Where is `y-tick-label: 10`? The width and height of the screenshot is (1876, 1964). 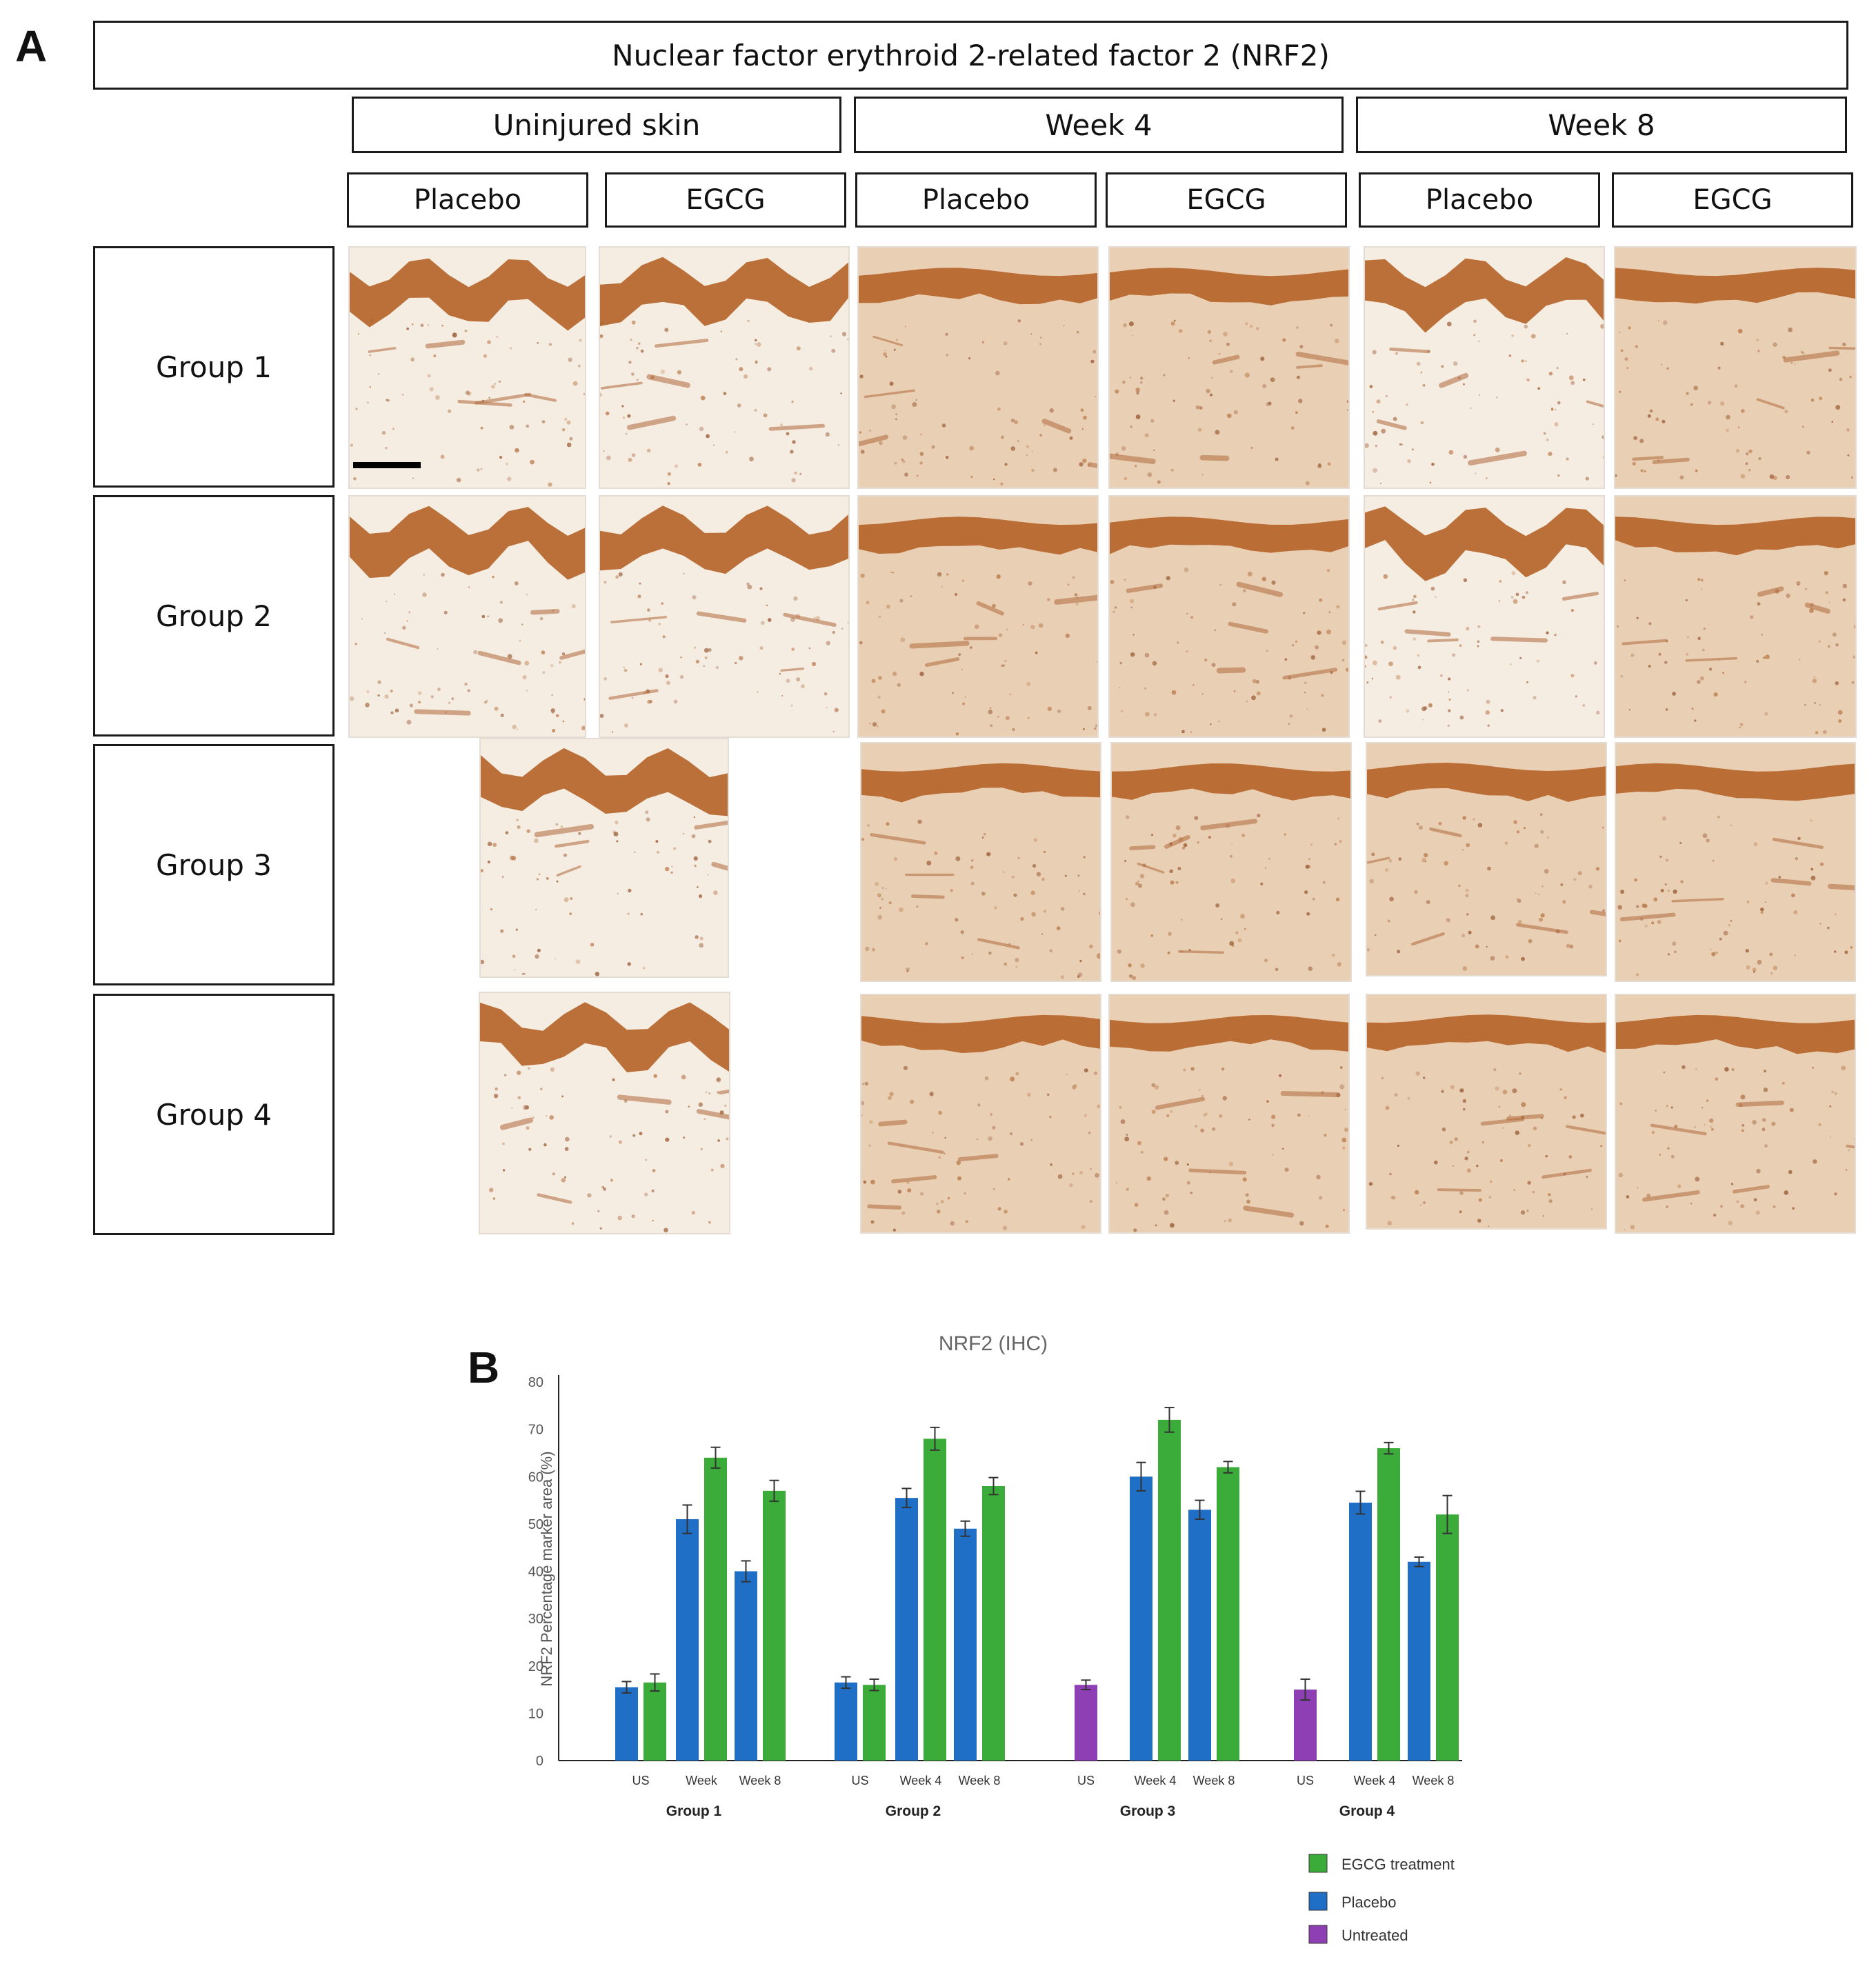
y-tick-label: 10 is located at coordinates (535, 1713).